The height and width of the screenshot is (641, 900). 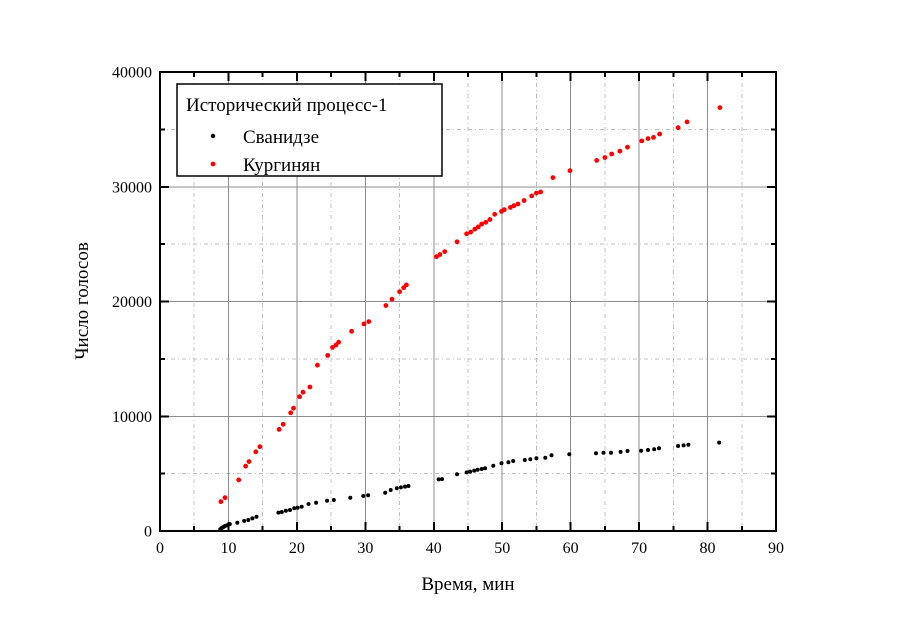 I want to click on x-axis-title: Время, мин, so click(x=467, y=584).